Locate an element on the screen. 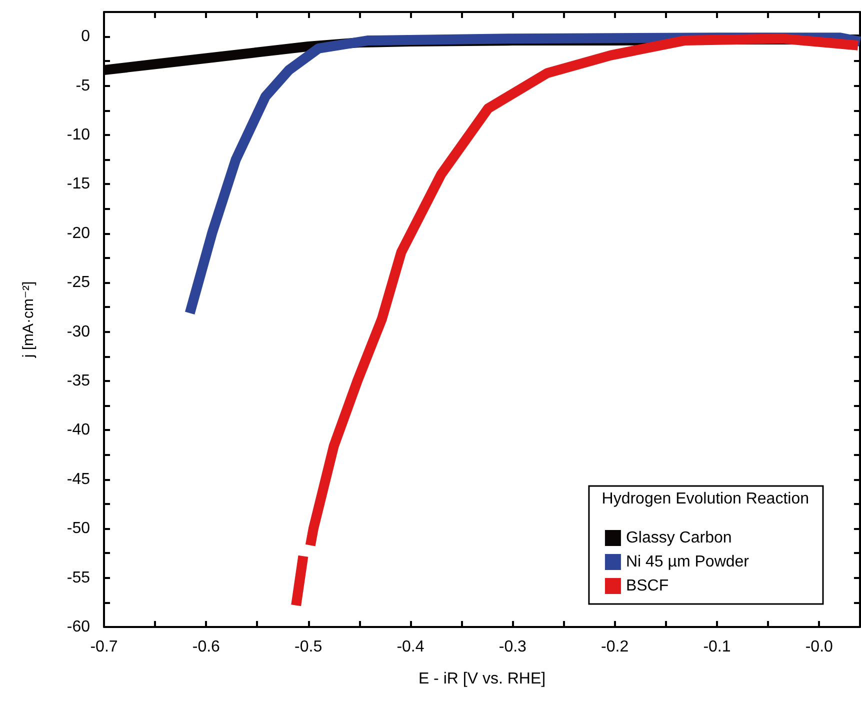  x-tick-label: -0.6 is located at coordinates (206, 647).